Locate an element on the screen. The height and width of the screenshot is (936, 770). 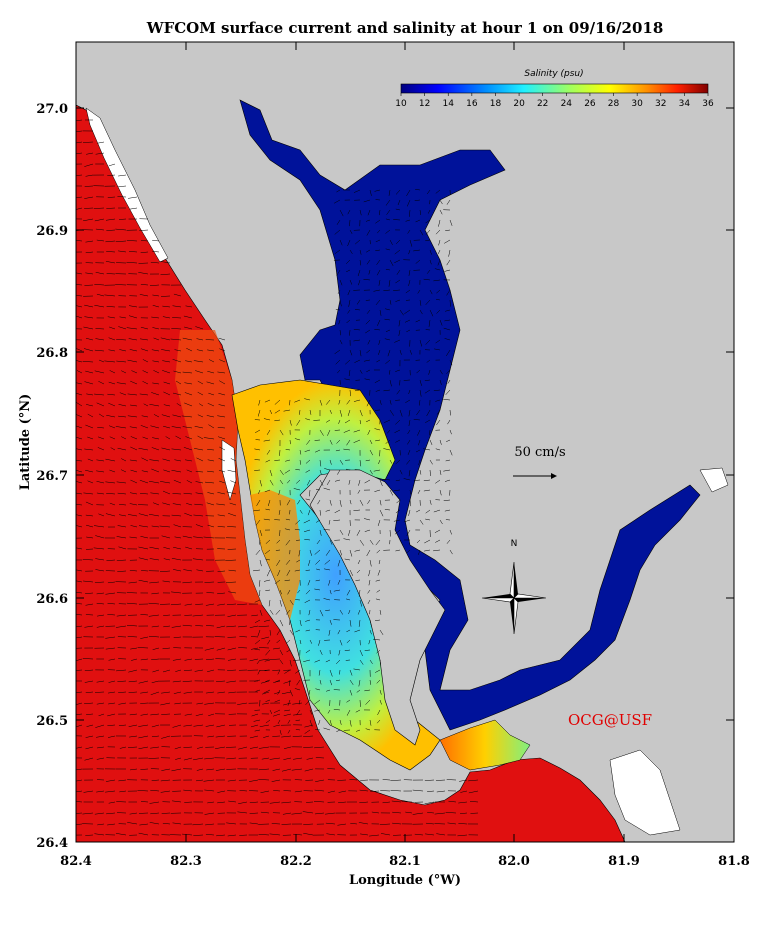
compass-west-point is located at coordinates (498, 596).